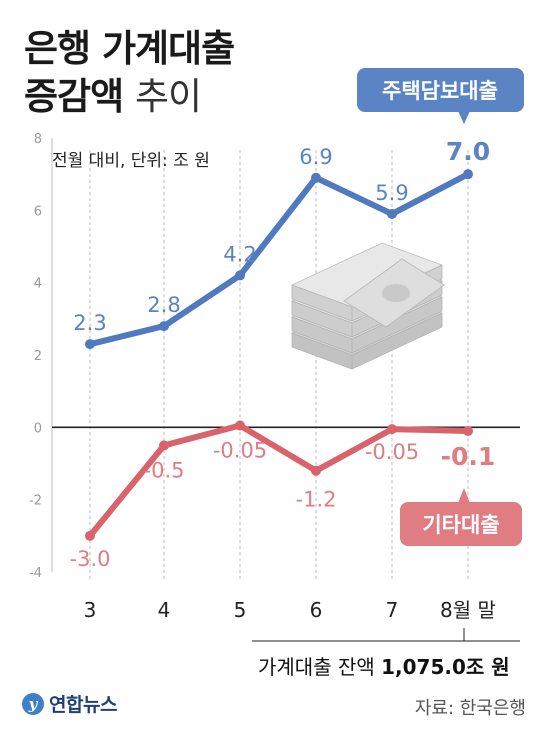  What do you see at coordinates (168, 96) in the screenshot?
I see `title-light: 추이` at bounding box center [168, 96].